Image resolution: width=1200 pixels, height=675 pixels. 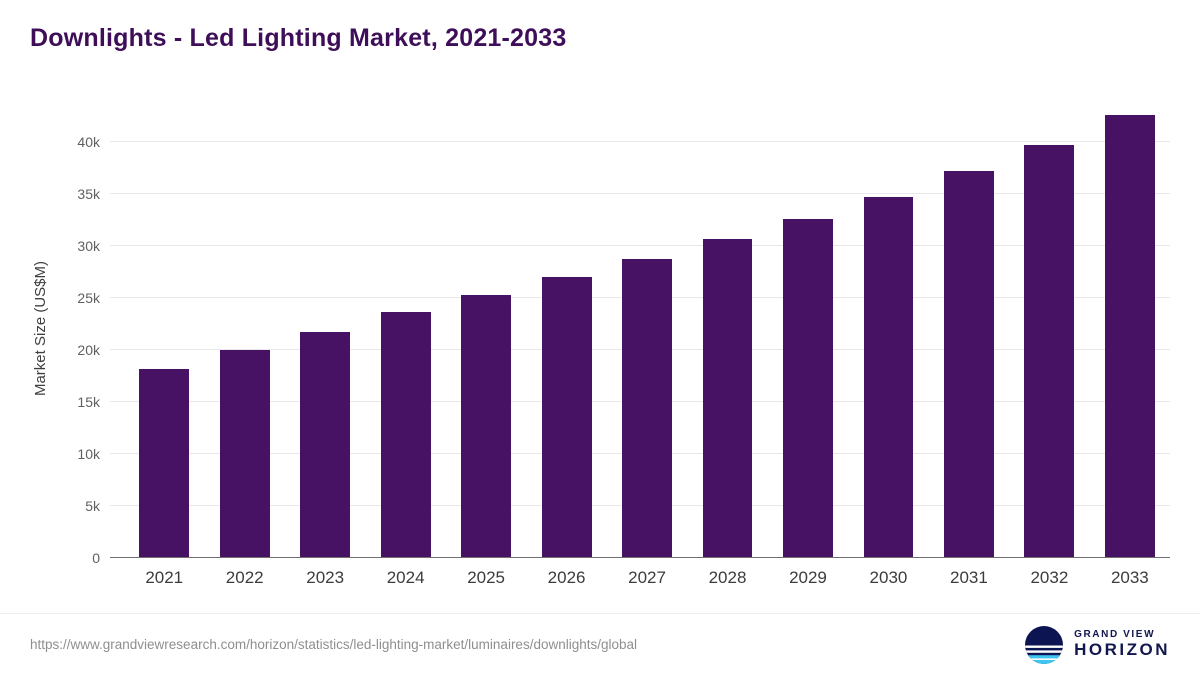 What do you see at coordinates (244, 577) in the screenshot?
I see `x-tick-label: 2022` at bounding box center [244, 577].